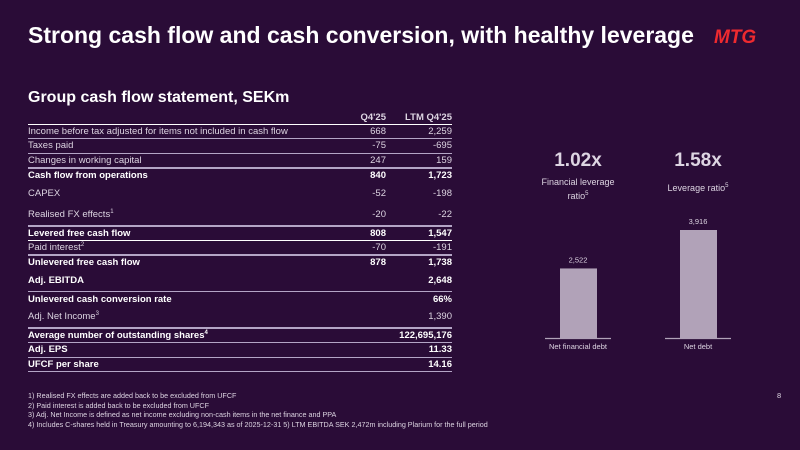 The height and width of the screenshot is (450, 800). I want to click on row-label: Unlevered free cash flow, so click(84, 263).